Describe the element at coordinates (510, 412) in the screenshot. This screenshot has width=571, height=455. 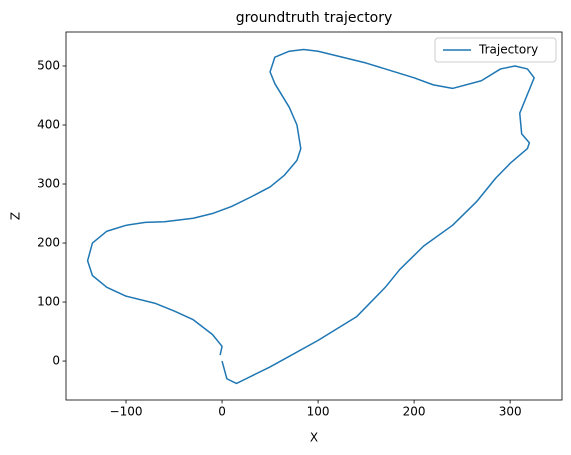
I see `x-tick-label: 300` at that location.